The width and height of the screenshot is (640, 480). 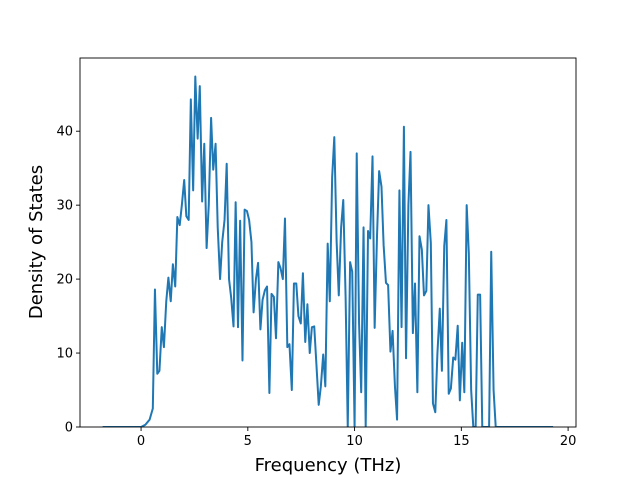 I want to click on x-tick-label: 20, so click(x=568, y=441).